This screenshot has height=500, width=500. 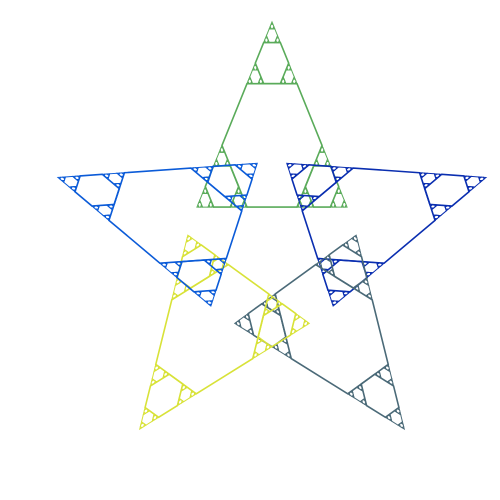 I want to click on star-arm-right, so click(x=387, y=234).